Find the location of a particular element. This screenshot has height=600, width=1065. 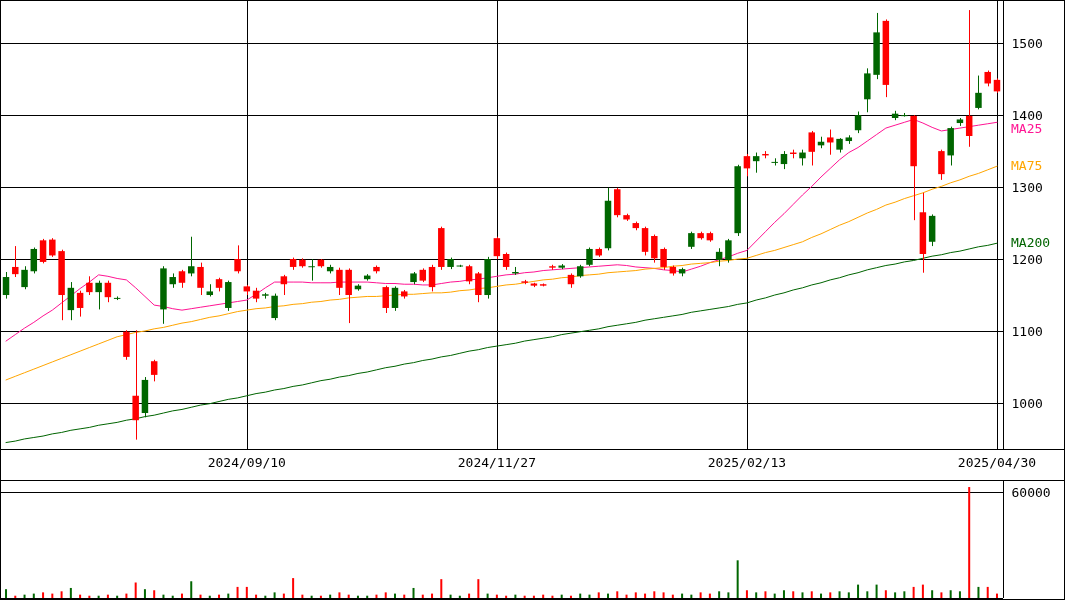

y-tick-label: 1300 is located at coordinates (1027, 187).